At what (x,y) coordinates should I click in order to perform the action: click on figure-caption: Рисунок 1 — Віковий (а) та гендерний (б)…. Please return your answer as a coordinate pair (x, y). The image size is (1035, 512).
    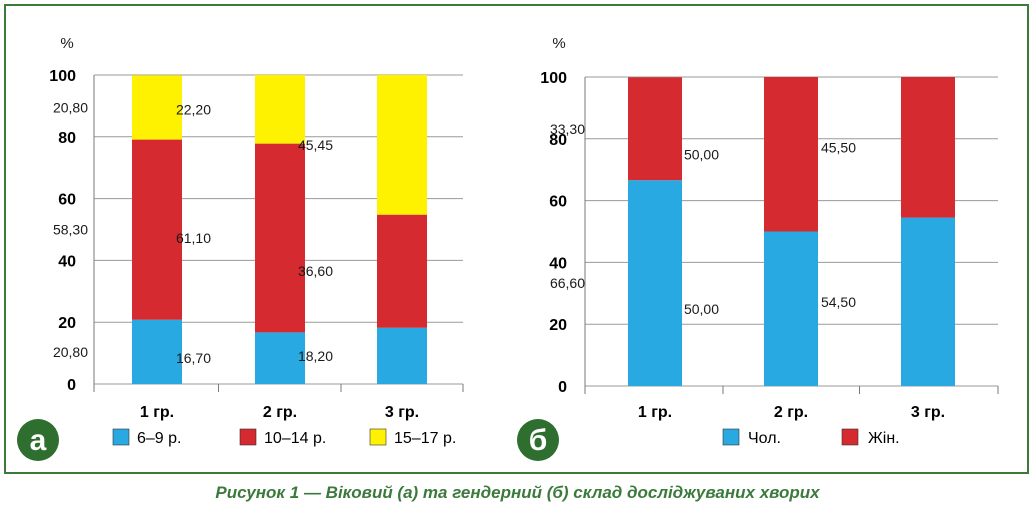
    Looking at the image, I should click on (517, 492).